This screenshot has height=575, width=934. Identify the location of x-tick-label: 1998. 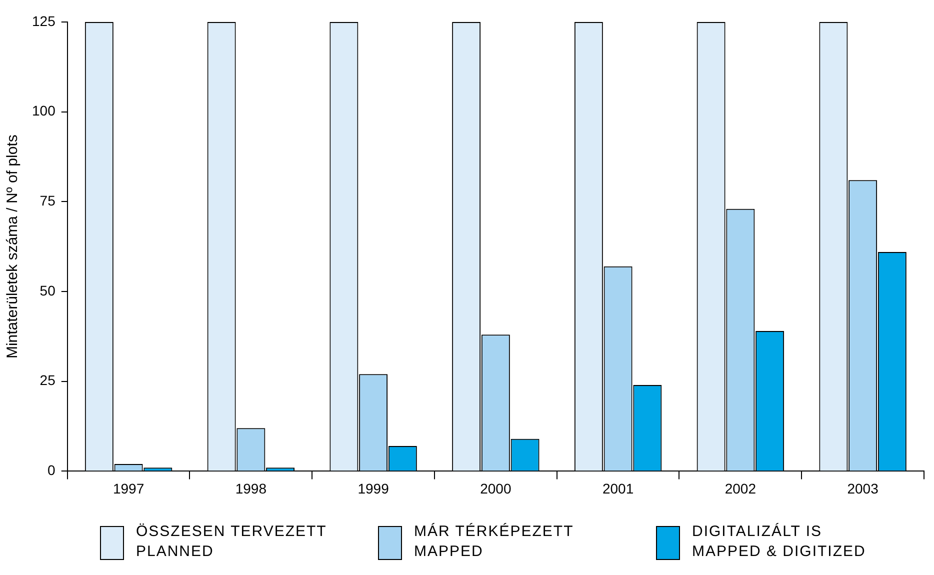
(251, 488).